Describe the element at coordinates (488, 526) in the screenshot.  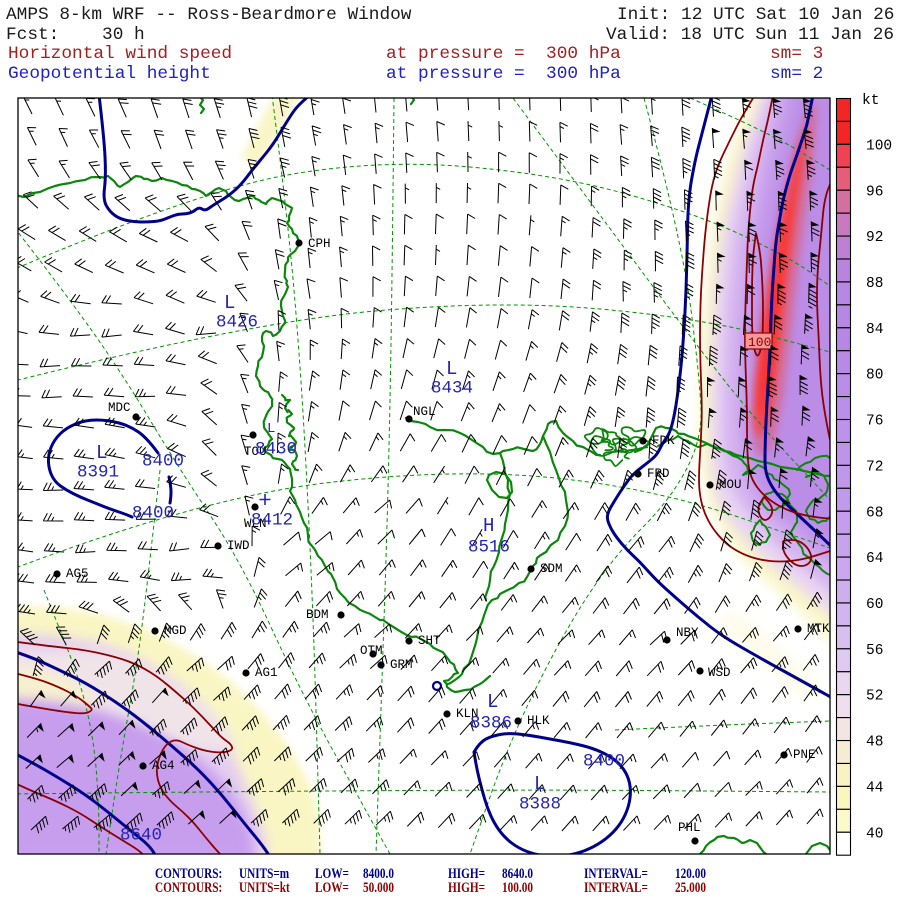
I see `svg-text: H` at that location.